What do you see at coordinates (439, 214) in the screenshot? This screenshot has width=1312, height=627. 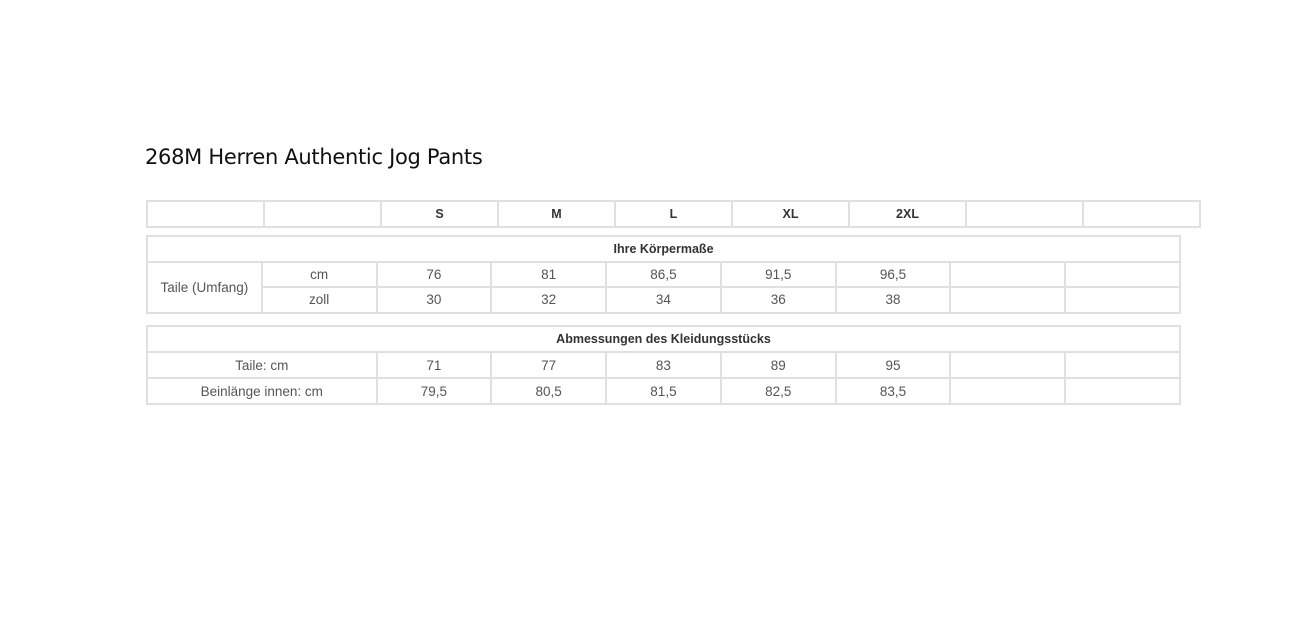 I see `size-header: S` at bounding box center [439, 214].